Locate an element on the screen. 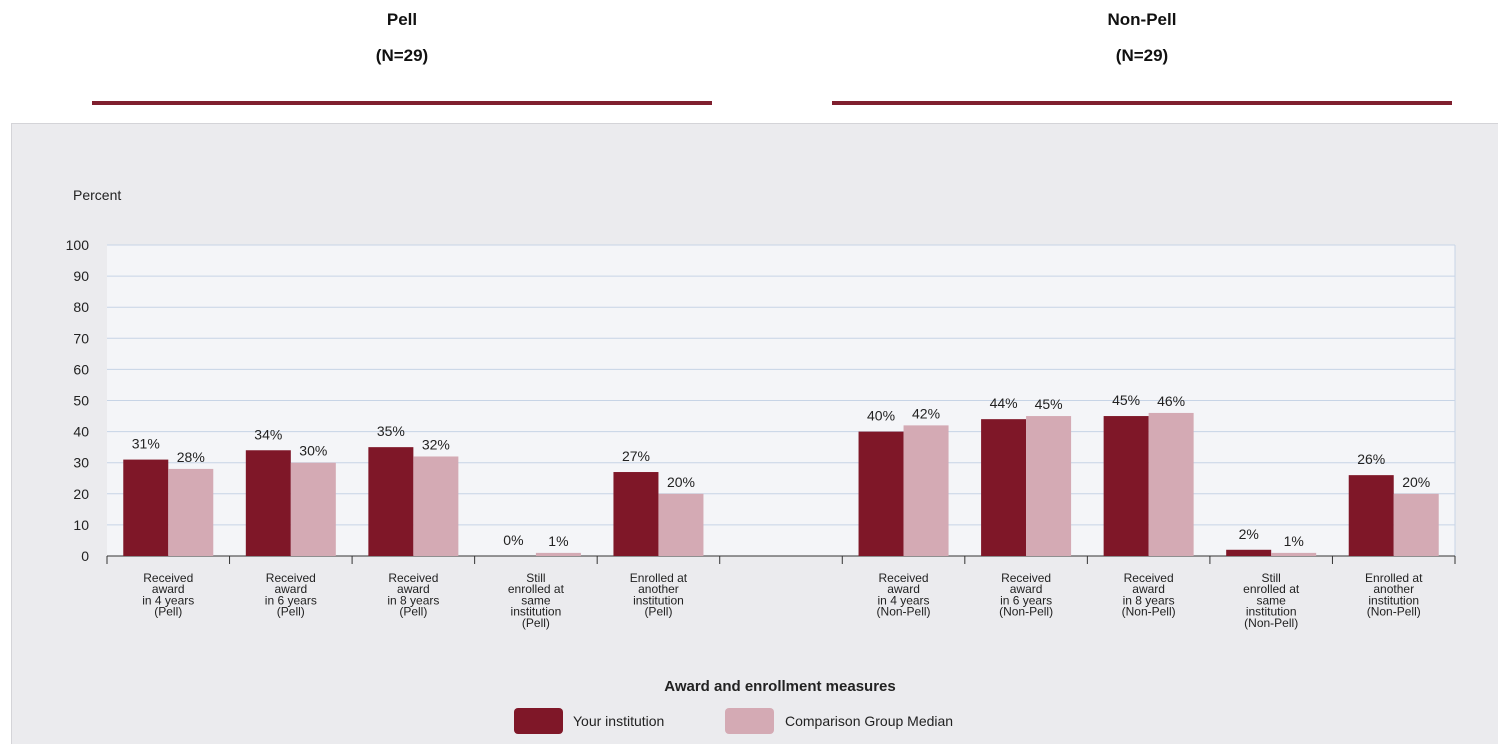  pell-group-rule is located at coordinates (402, 103).